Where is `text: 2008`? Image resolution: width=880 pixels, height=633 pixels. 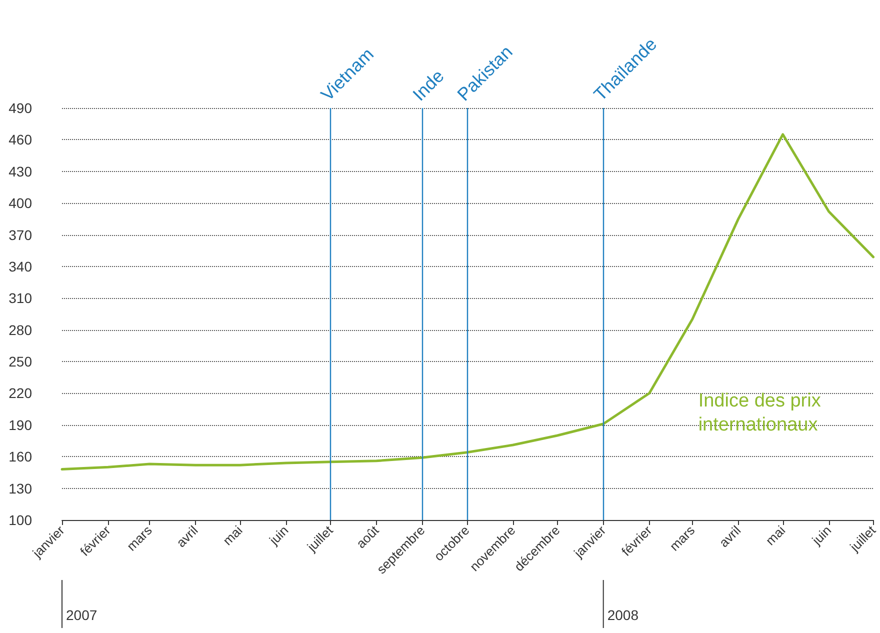
text: 2008 is located at coordinates (623, 615).